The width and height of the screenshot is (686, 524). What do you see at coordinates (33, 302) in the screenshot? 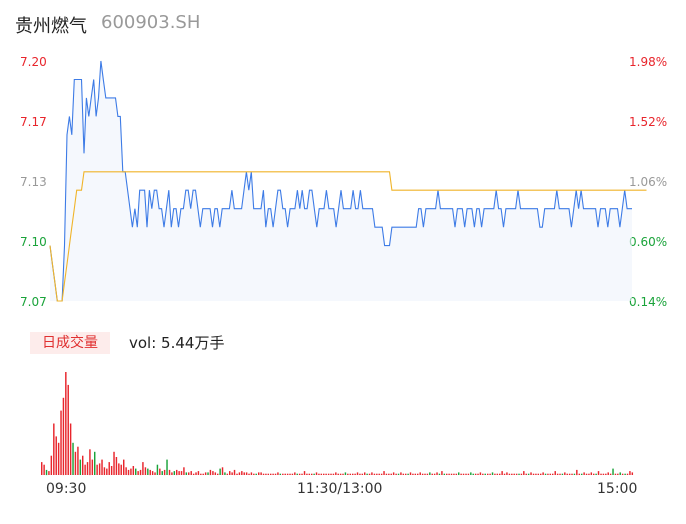
I see `y-tick-label: 7.07` at bounding box center [33, 302].